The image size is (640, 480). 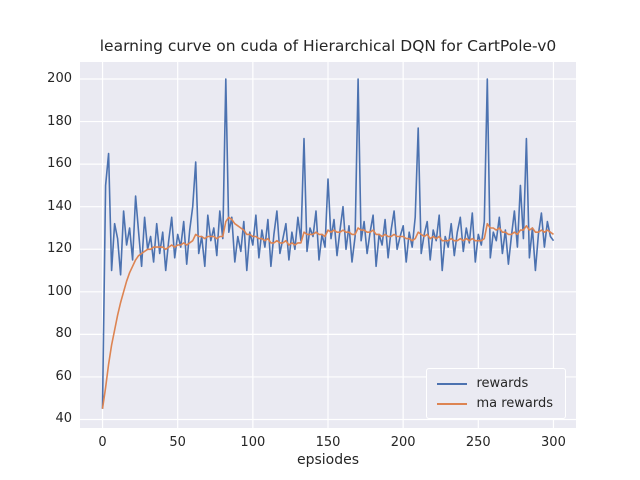 I want to click on legend-item-ma-rewards: ma rewards, so click(x=495, y=403).